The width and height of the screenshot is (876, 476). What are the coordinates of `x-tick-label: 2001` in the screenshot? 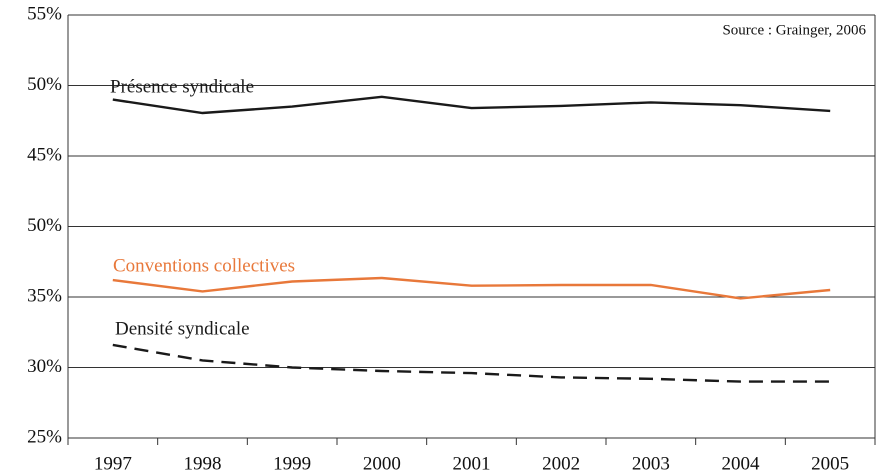 It's located at (472, 463).